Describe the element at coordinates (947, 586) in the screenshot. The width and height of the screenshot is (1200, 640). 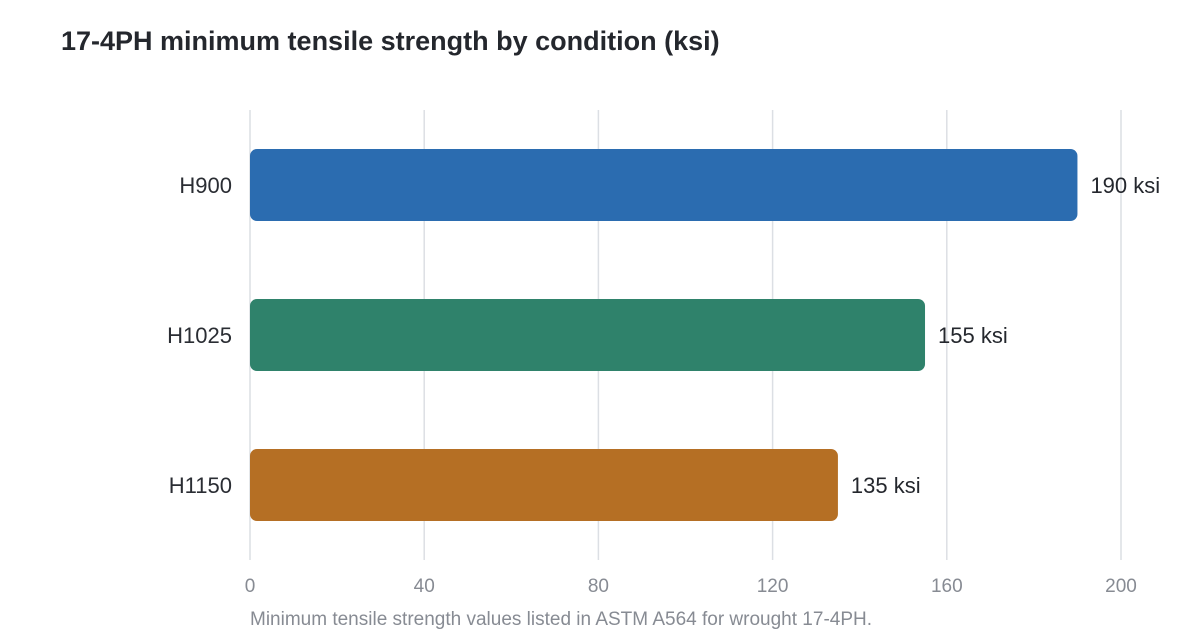
I see `x-tick-label-160: 160` at that location.